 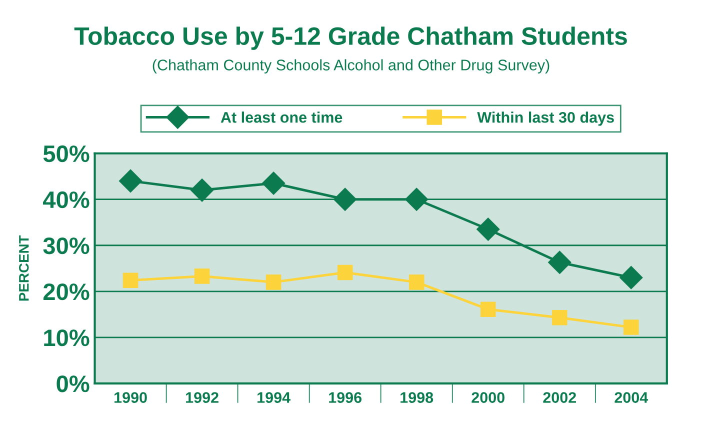 I want to click on chart-subtitle: (Chatham County Schools Alcohol and Other Drug Survey), so click(x=351, y=66).